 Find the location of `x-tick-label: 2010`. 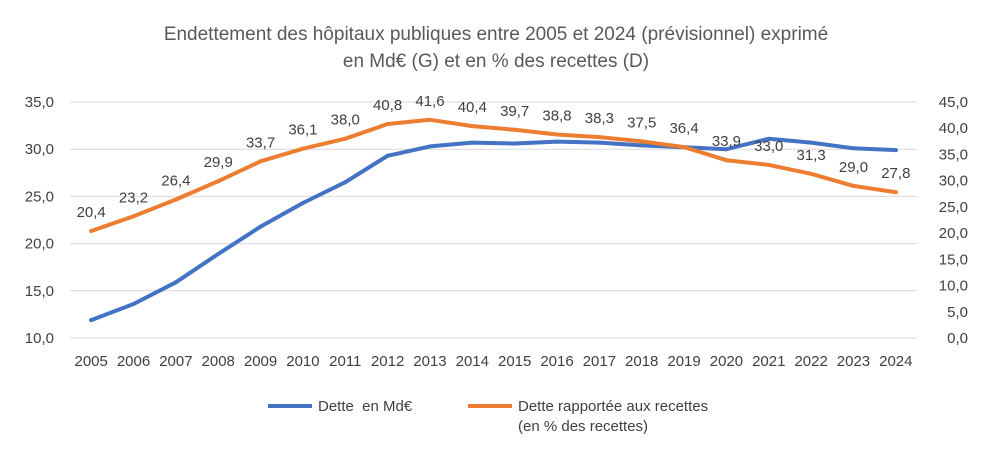

x-tick-label: 2010 is located at coordinates (302, 361).